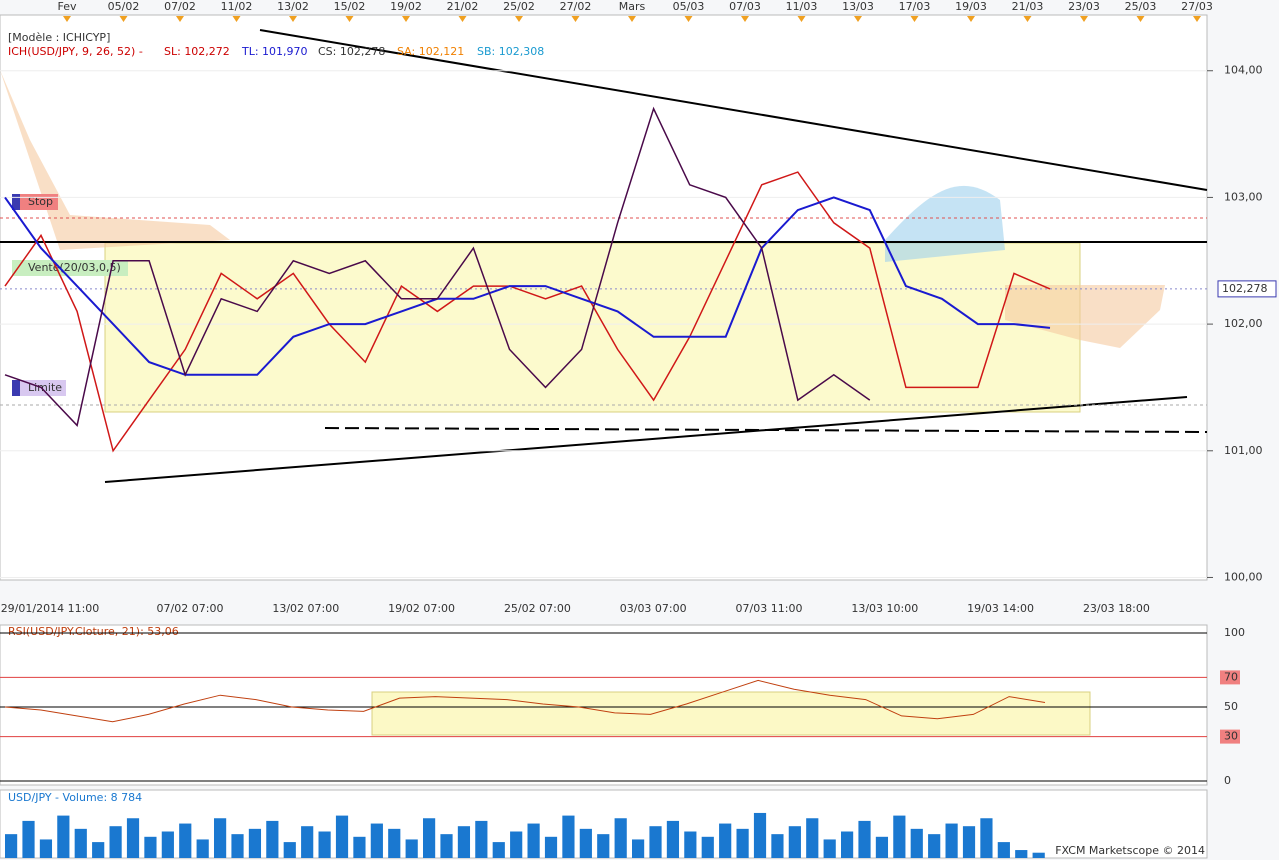  What do you see at coordinates (653, 608) in the screenshot?
I see `time-axis-label: 03/03 07:00` at bounding box center [653, 608].